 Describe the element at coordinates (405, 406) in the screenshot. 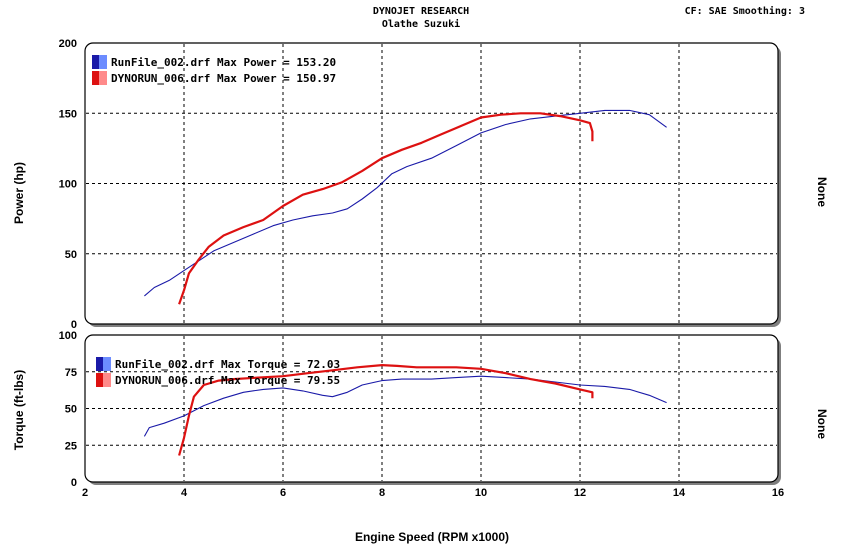

I see `torque-series-runfile-002-line` at that location.